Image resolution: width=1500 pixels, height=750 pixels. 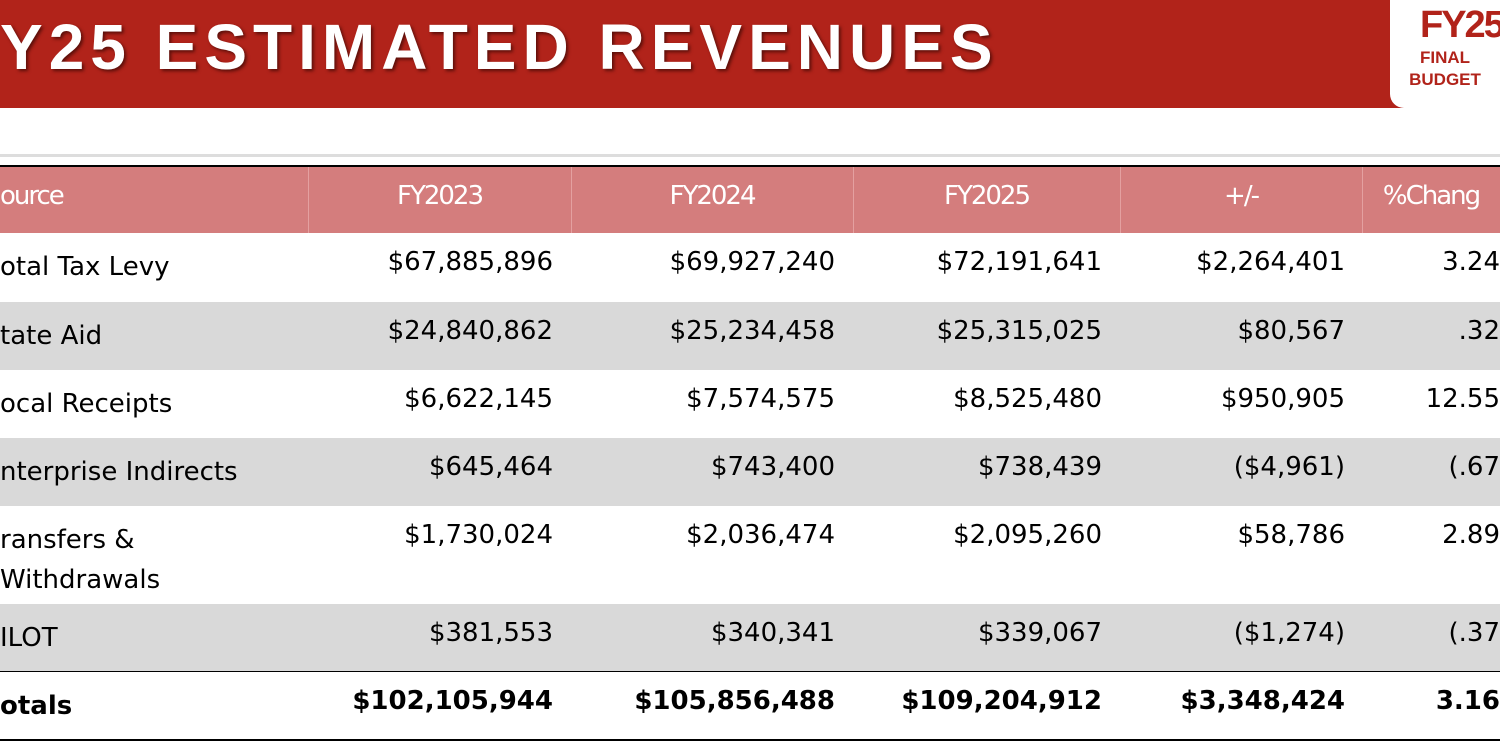 I want to click on cell-value: $645,464, so click(x=490, y=467).